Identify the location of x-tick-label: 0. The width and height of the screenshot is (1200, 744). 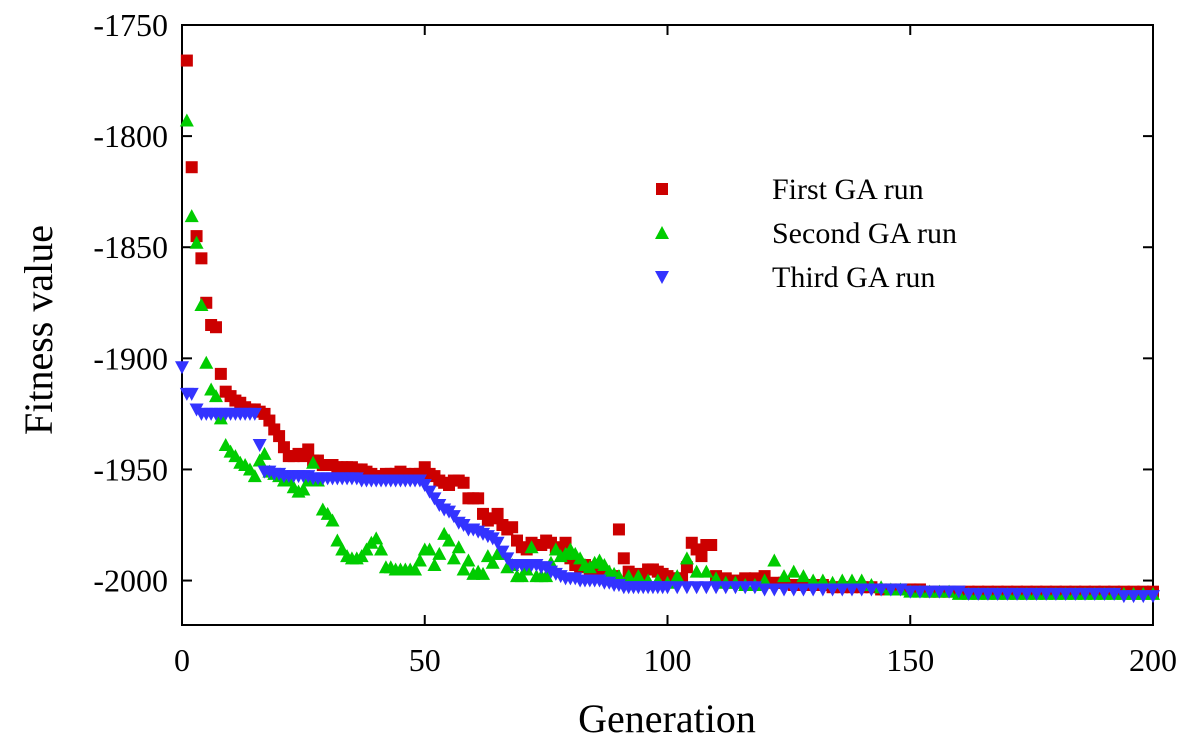
(182, 660).